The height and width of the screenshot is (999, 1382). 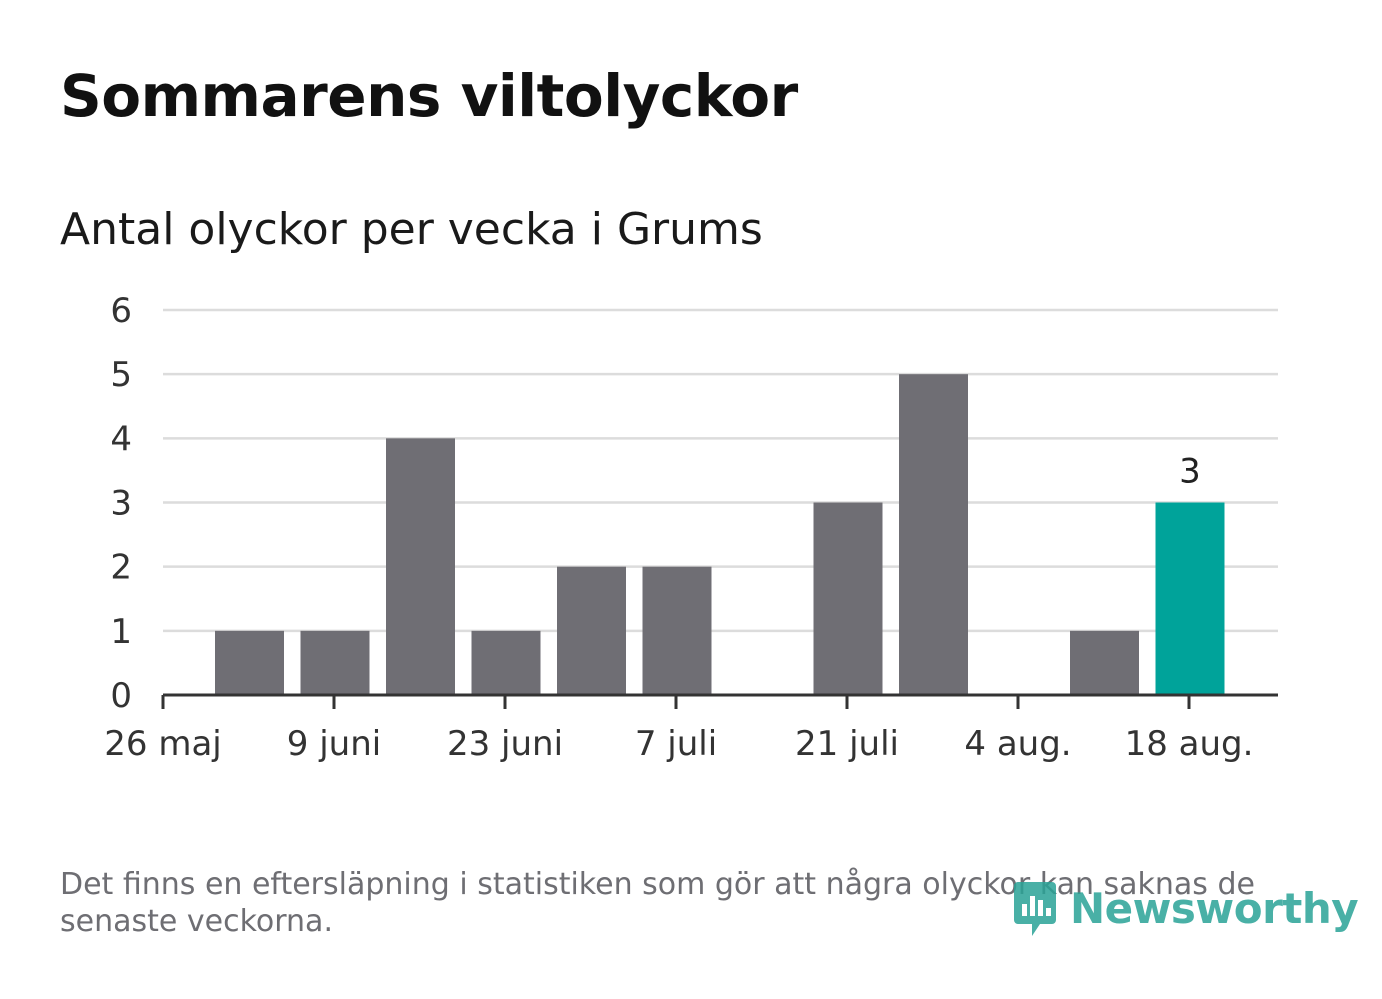 I want to click on y-axis-ticks: 0 1 2 3 4 5 6, so click(x=121, y=503).